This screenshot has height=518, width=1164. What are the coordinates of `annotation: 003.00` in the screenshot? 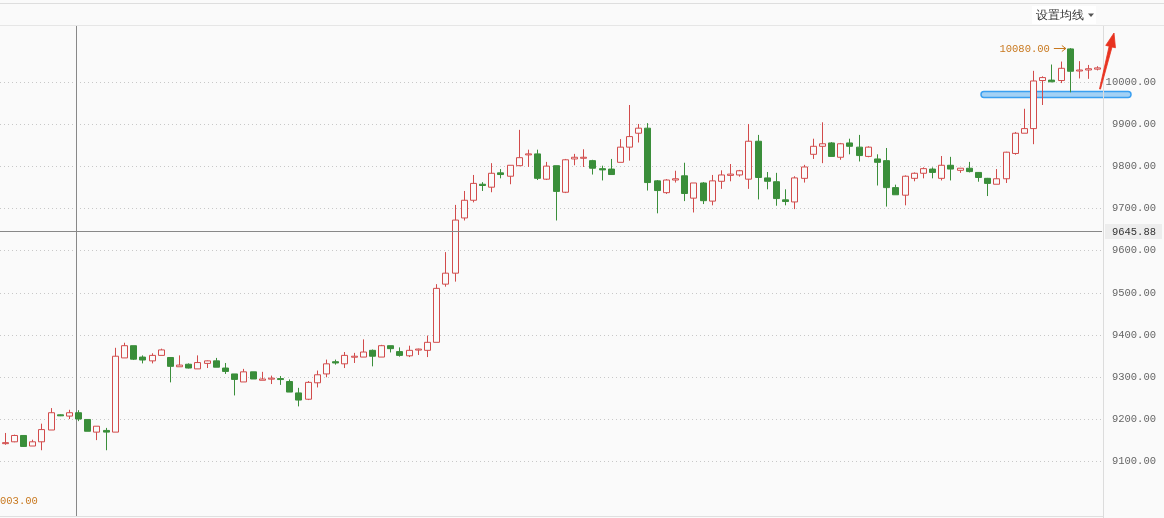 It's located at (19, 501).